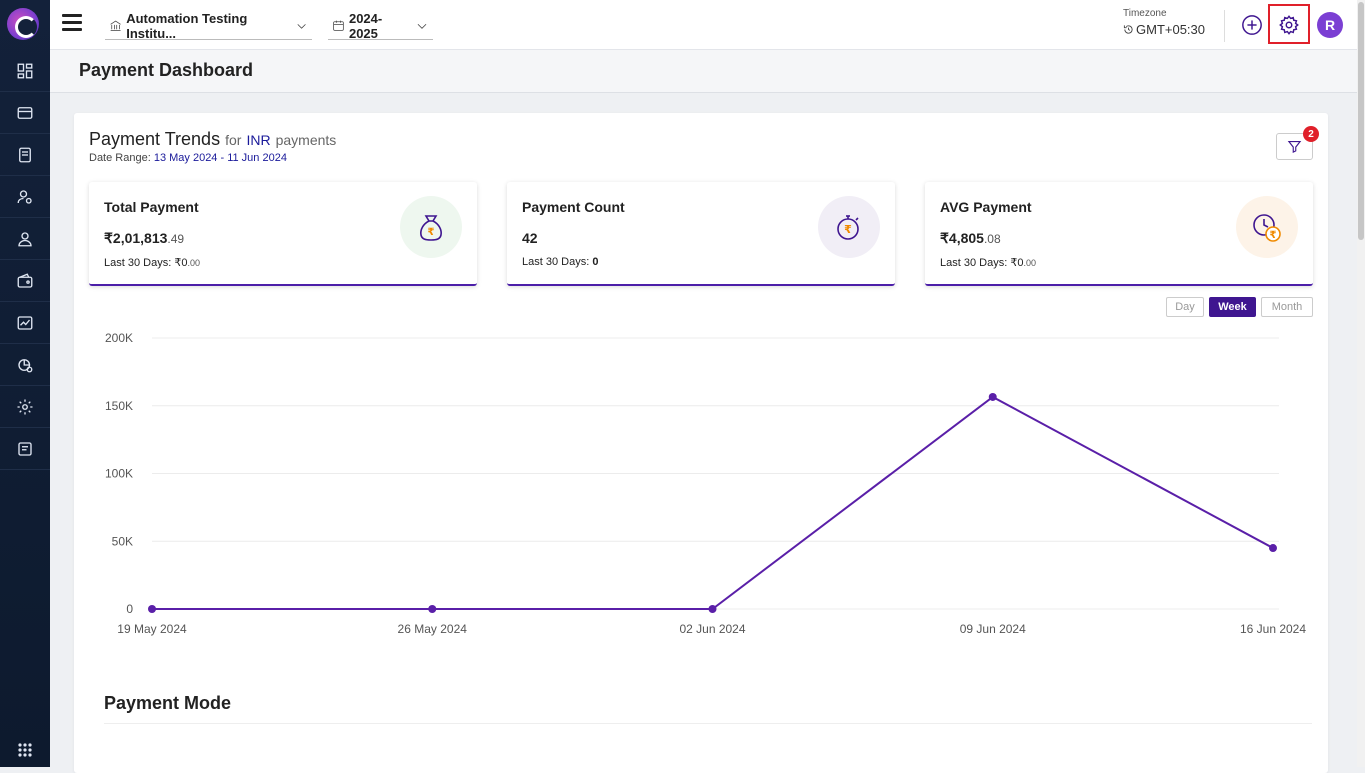 The image size is (1365, 773). I want to click on date-range: Date Range: 13 May 2024 - 11 Jun 2024, so click(188, 158).